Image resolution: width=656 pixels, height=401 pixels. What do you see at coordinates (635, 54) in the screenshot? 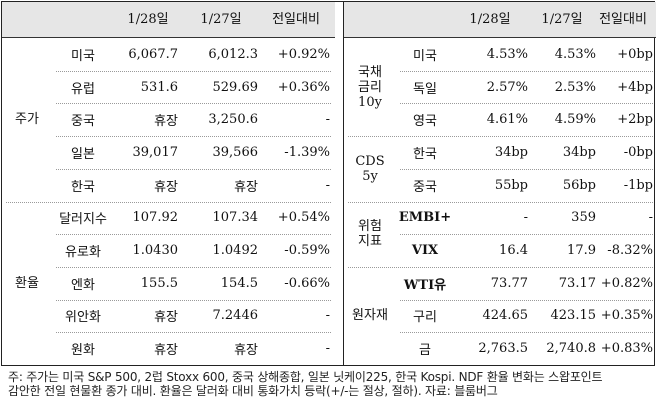
I see `value-change: +0bp` at bounding box center [635, 54].